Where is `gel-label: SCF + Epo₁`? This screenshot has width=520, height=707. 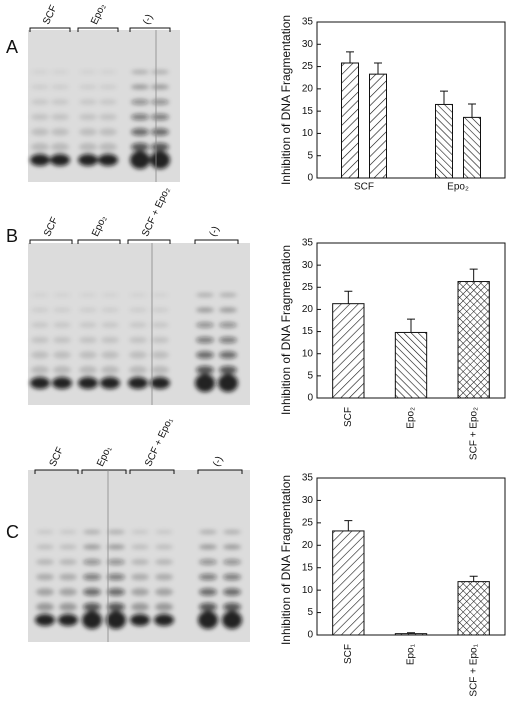
gel-label: SCF + Epo₁ is located at coordinates (159, 442).